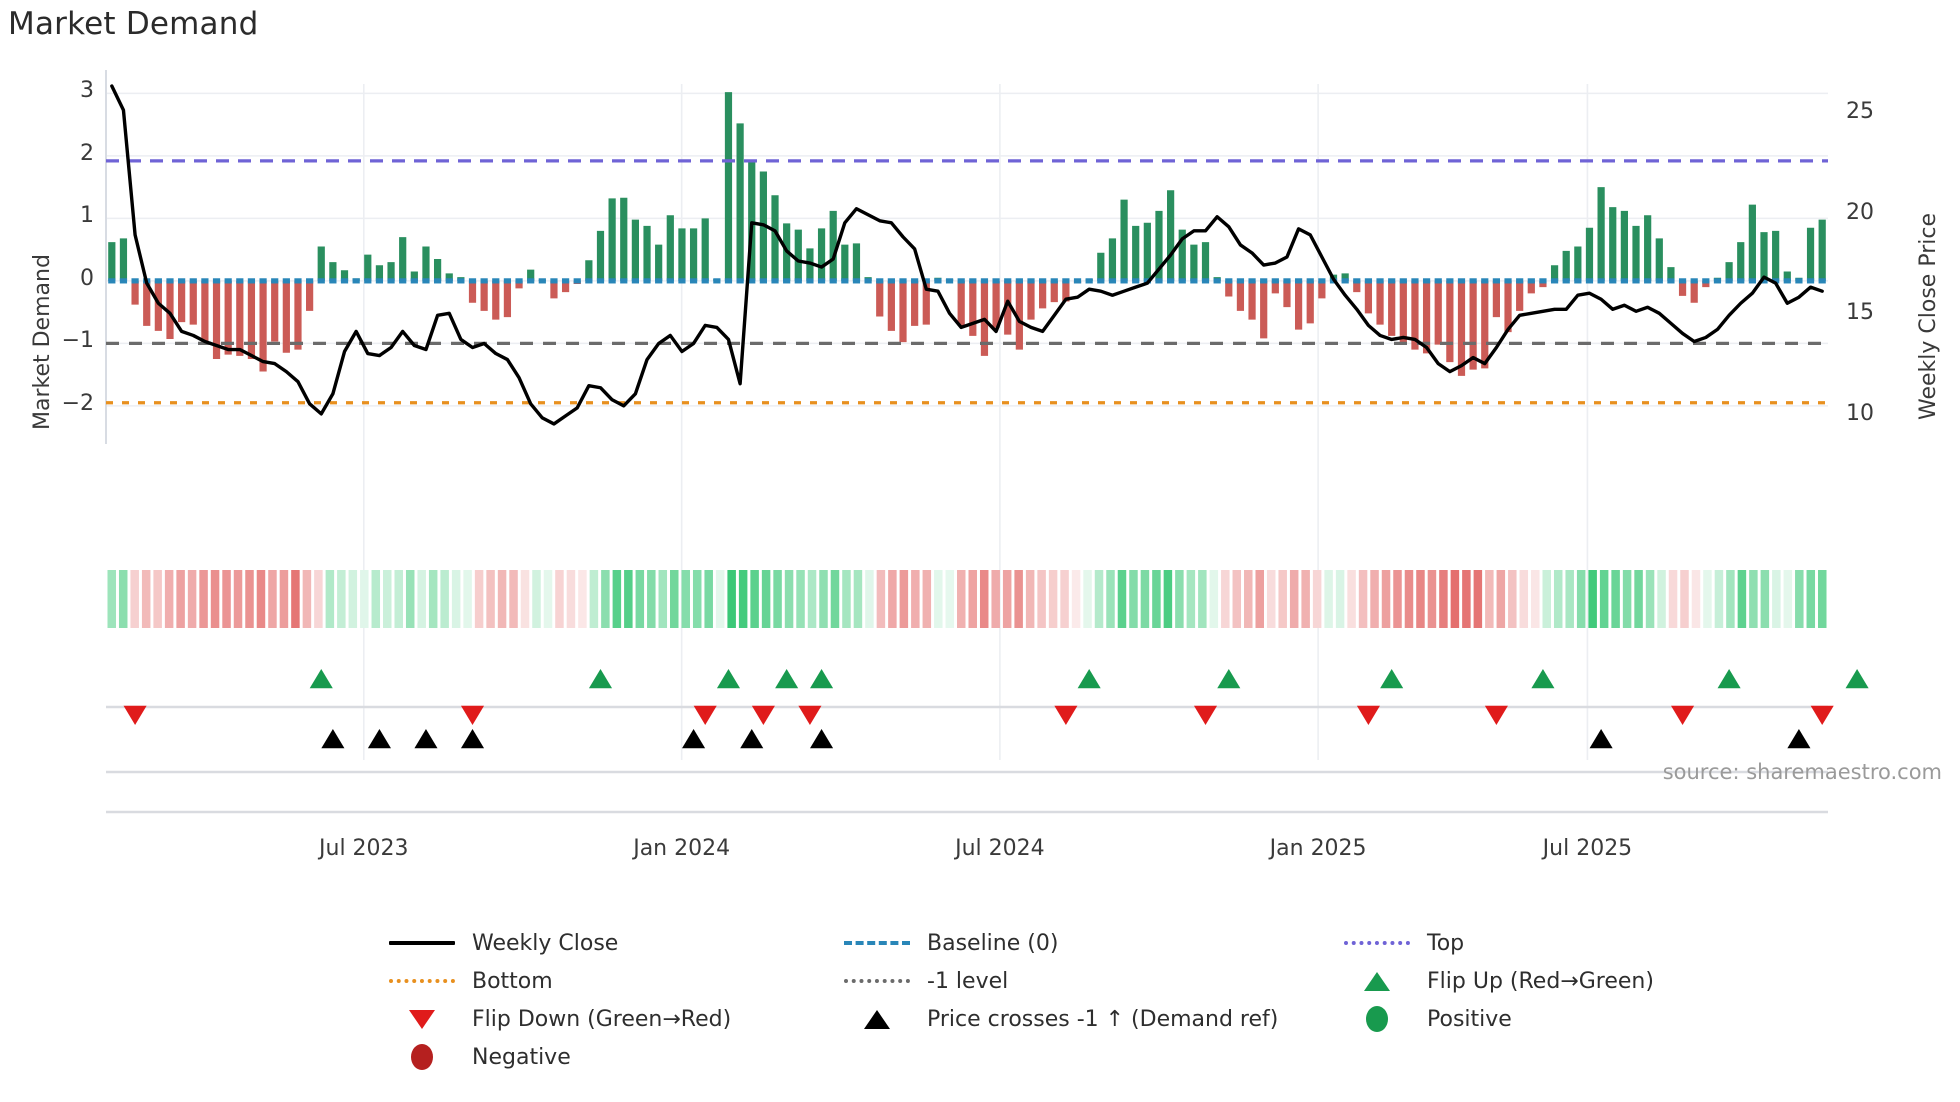 This screenshot has height=1102, width=1960. Describe the element at coordinates (1540, 981) in the screenshot. I see `legend-label: Flip Up (Red→Green)` at that location.